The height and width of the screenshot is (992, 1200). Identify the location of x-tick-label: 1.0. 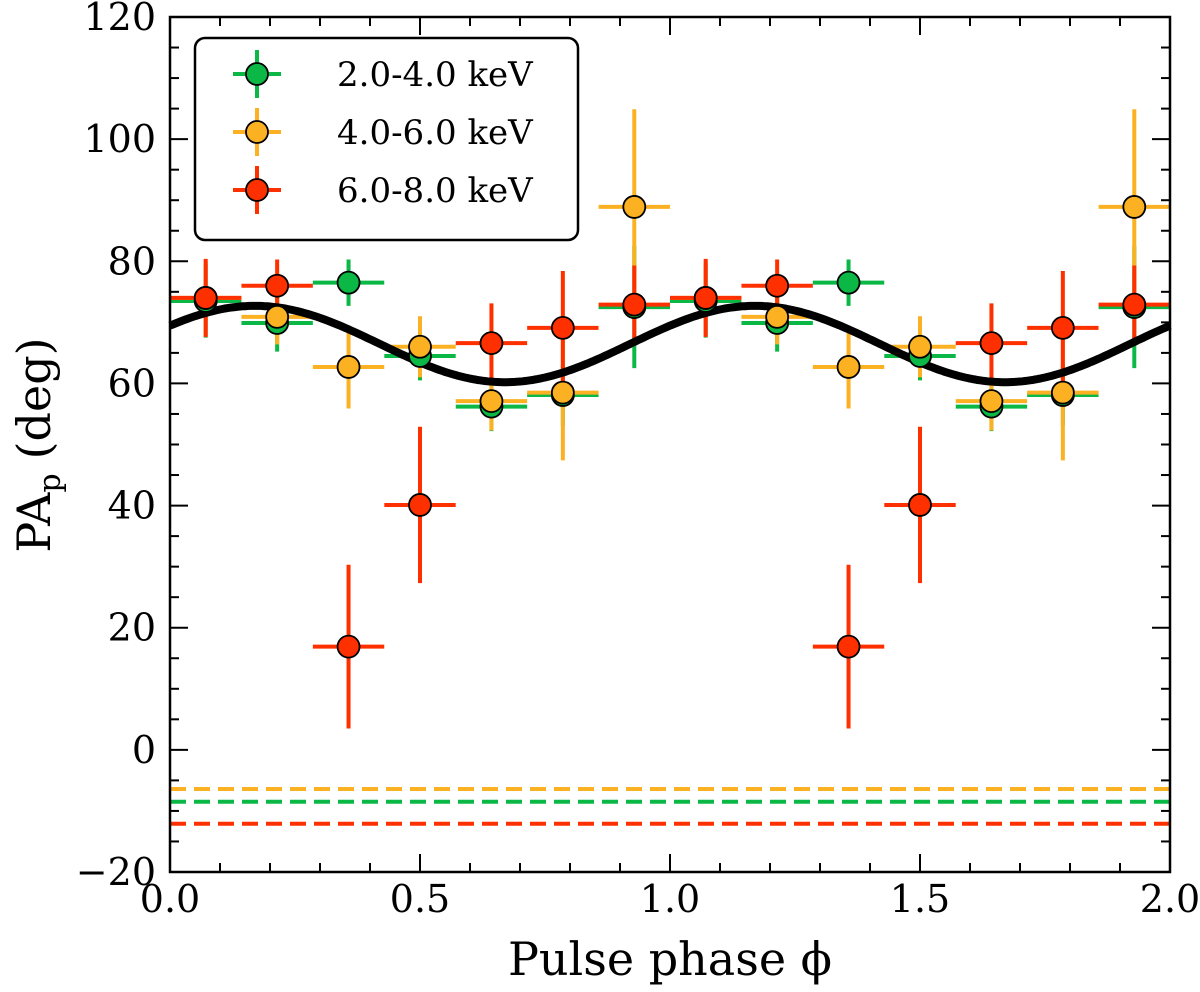
(670, 899).